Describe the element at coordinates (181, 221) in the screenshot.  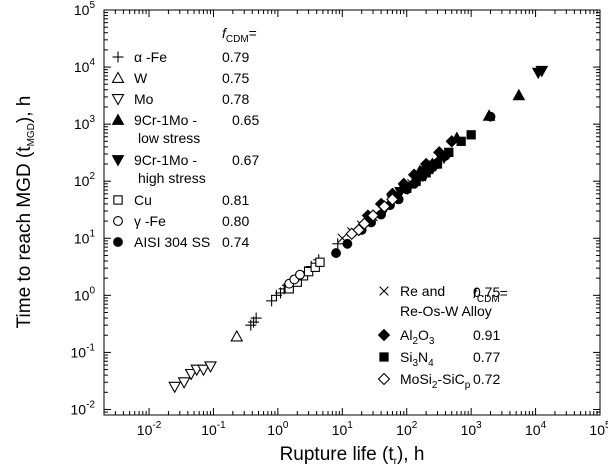
I see `legend-item: γ -Fe 0.80` at that location.